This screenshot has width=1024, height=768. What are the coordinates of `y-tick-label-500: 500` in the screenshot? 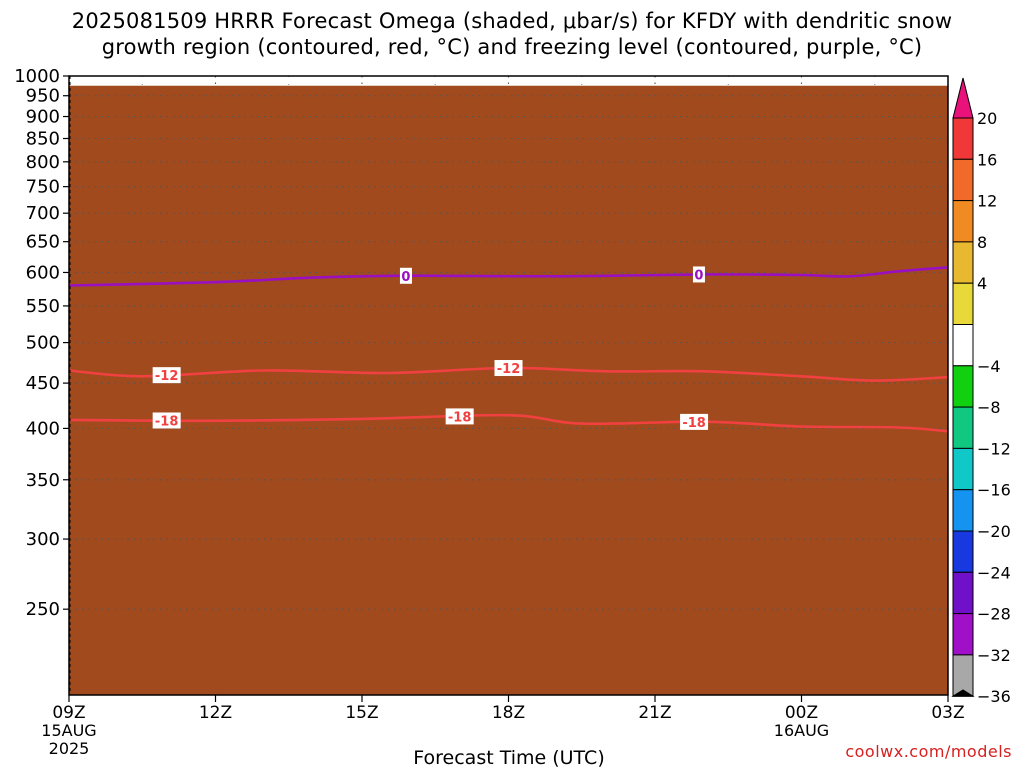 It's located at (43, 343).